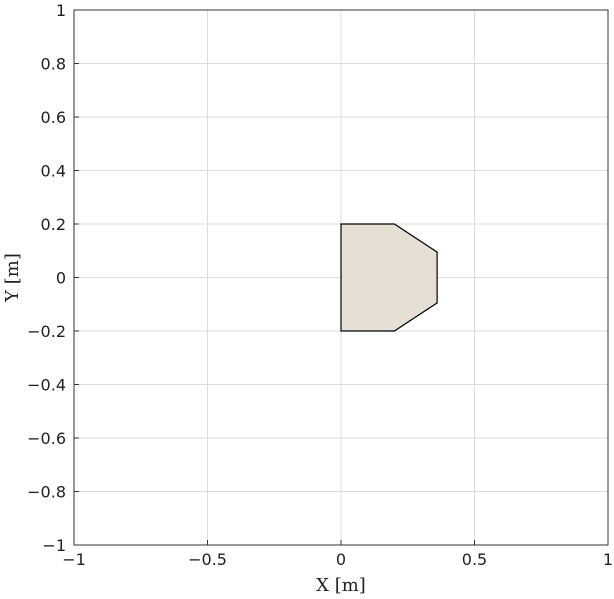 This screenshot has height=599, width=614. Describe the element at coordinates (61, 278) in the screenshot. I see `y-tick-label-5: 0` at that location.